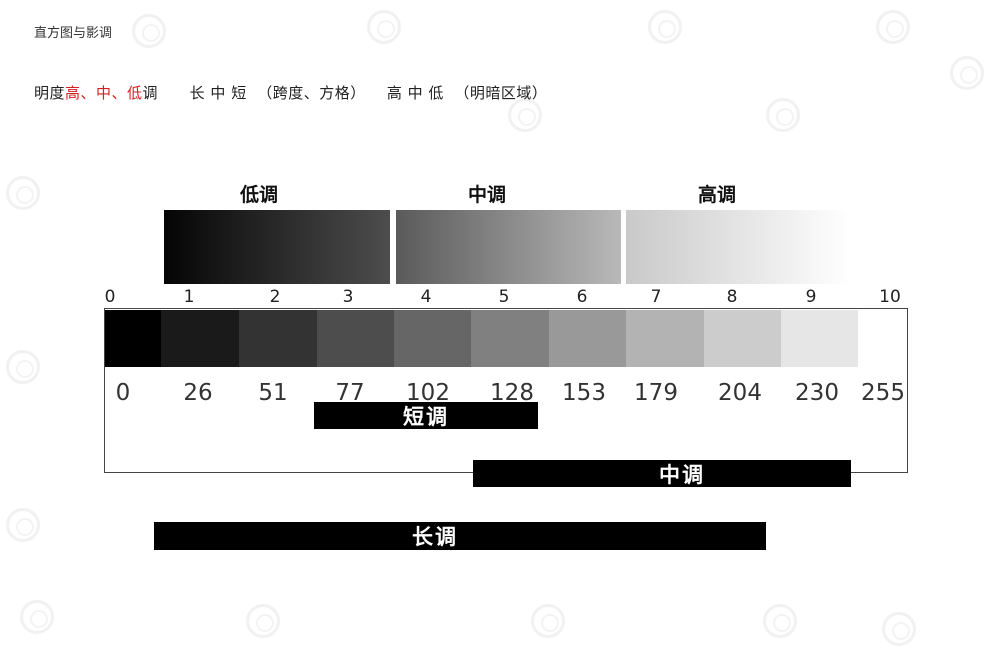 The height and width of the screenshot is (648, 993). I want to click on zone-number: 10, so click(890, 297).